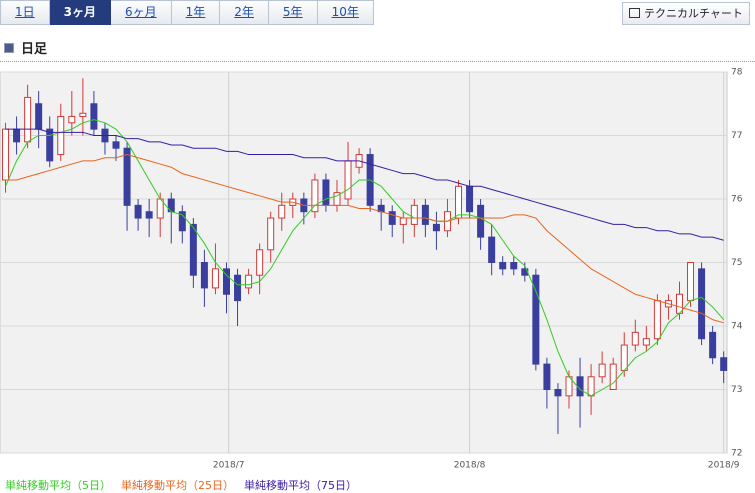 Image resolution: width=755 pixels, height=493 pixels. I want to click on tab: 2年, so click(244, 12).